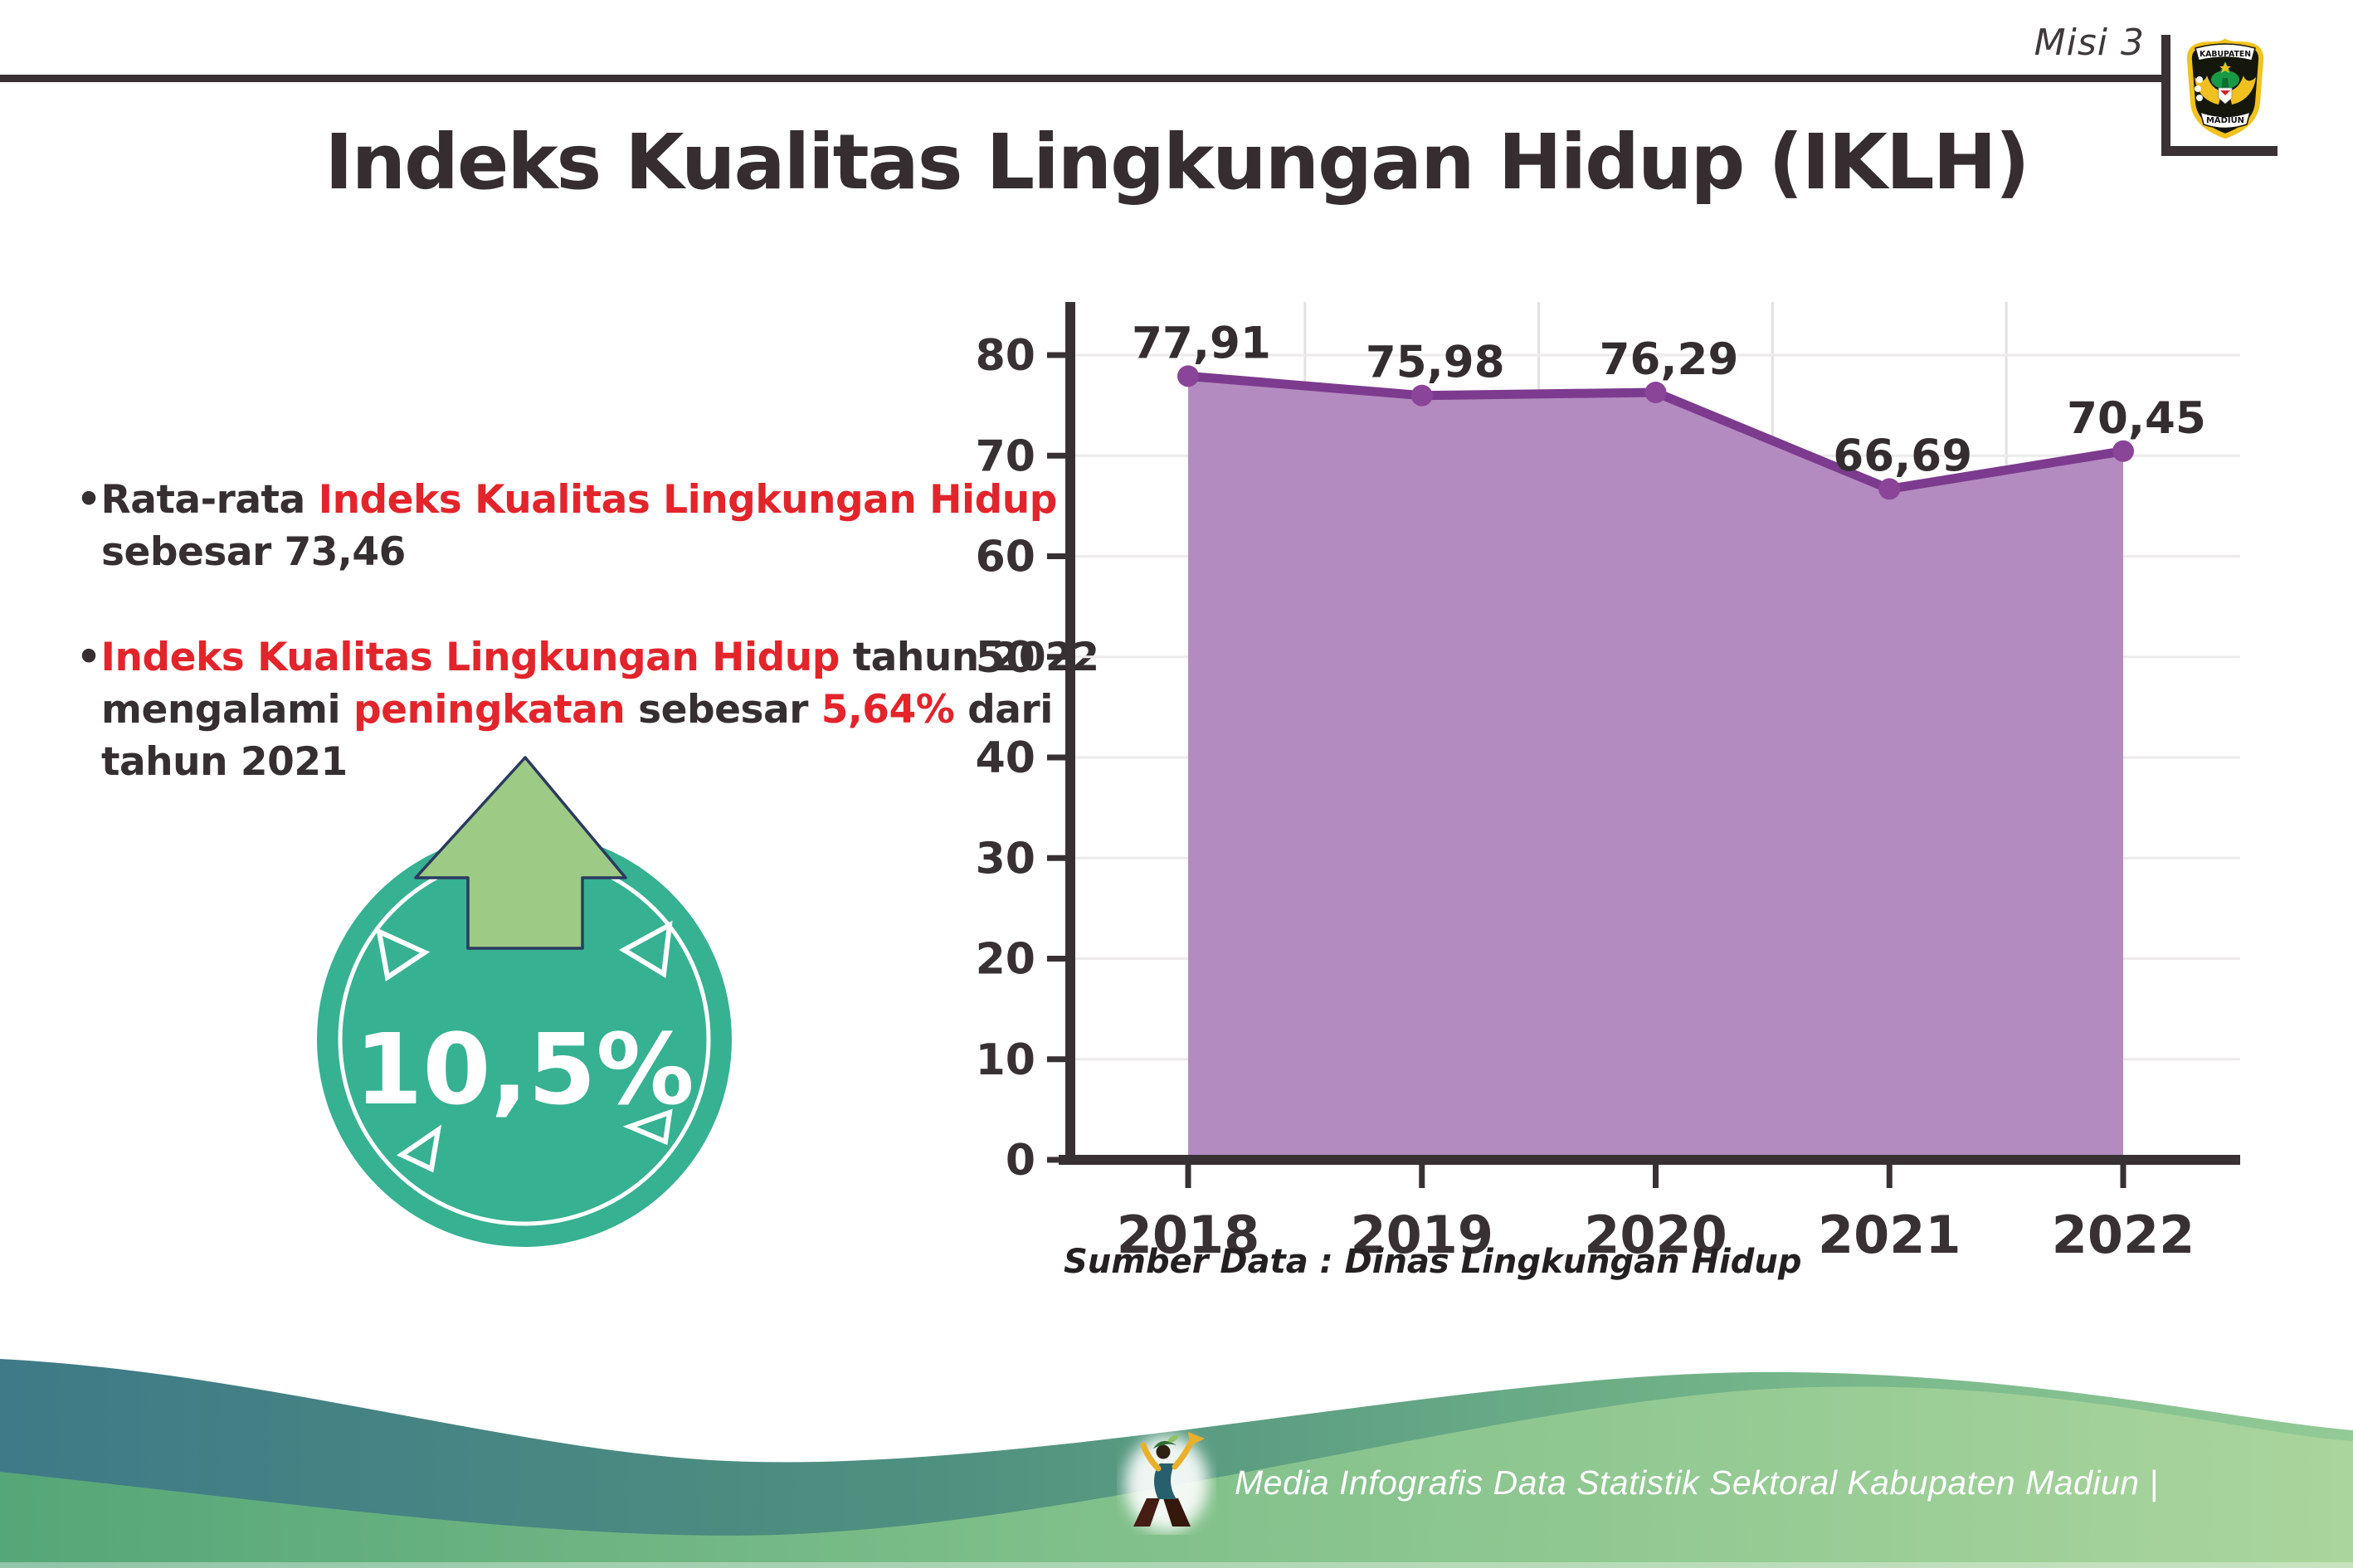 This screenshot has width=2353, height=1568. Describe the element at coordinates (1005, 1060) in the screenshot. I see `y-axis-tick-label: 10` at that location.